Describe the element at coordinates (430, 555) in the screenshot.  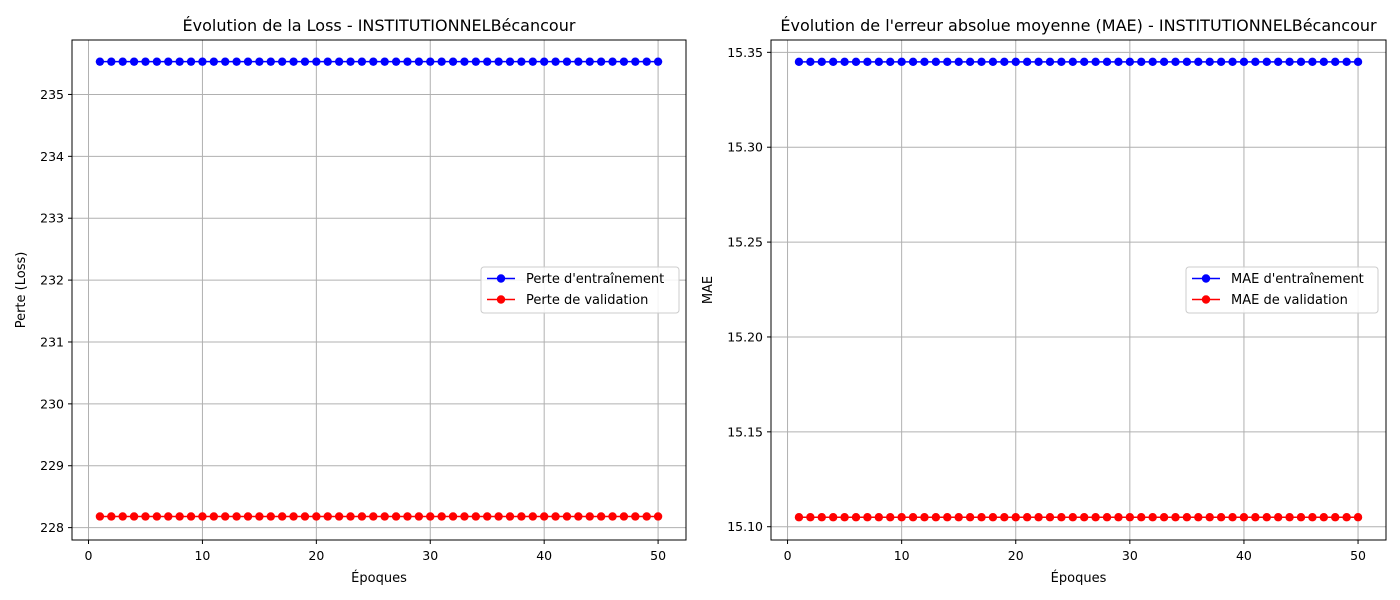
I see `x-tick-label: 30` at that location.